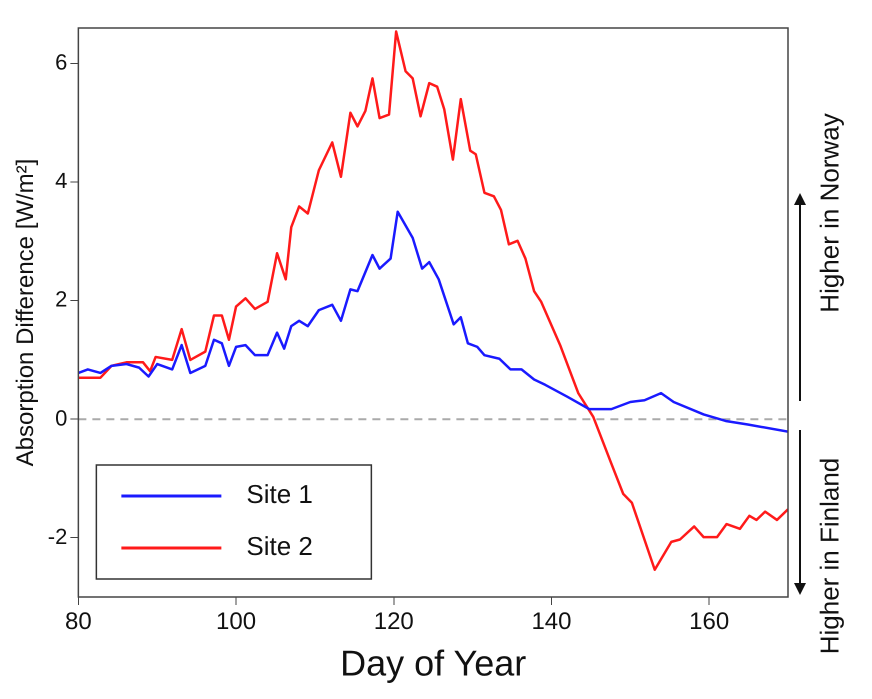 Image resolution: width=872 pixels, height=699 pixels. What do you see at coordinates (279, 546) in the screenshot?
I see `legend-label: Site 2` at bounding box center [279, 546].